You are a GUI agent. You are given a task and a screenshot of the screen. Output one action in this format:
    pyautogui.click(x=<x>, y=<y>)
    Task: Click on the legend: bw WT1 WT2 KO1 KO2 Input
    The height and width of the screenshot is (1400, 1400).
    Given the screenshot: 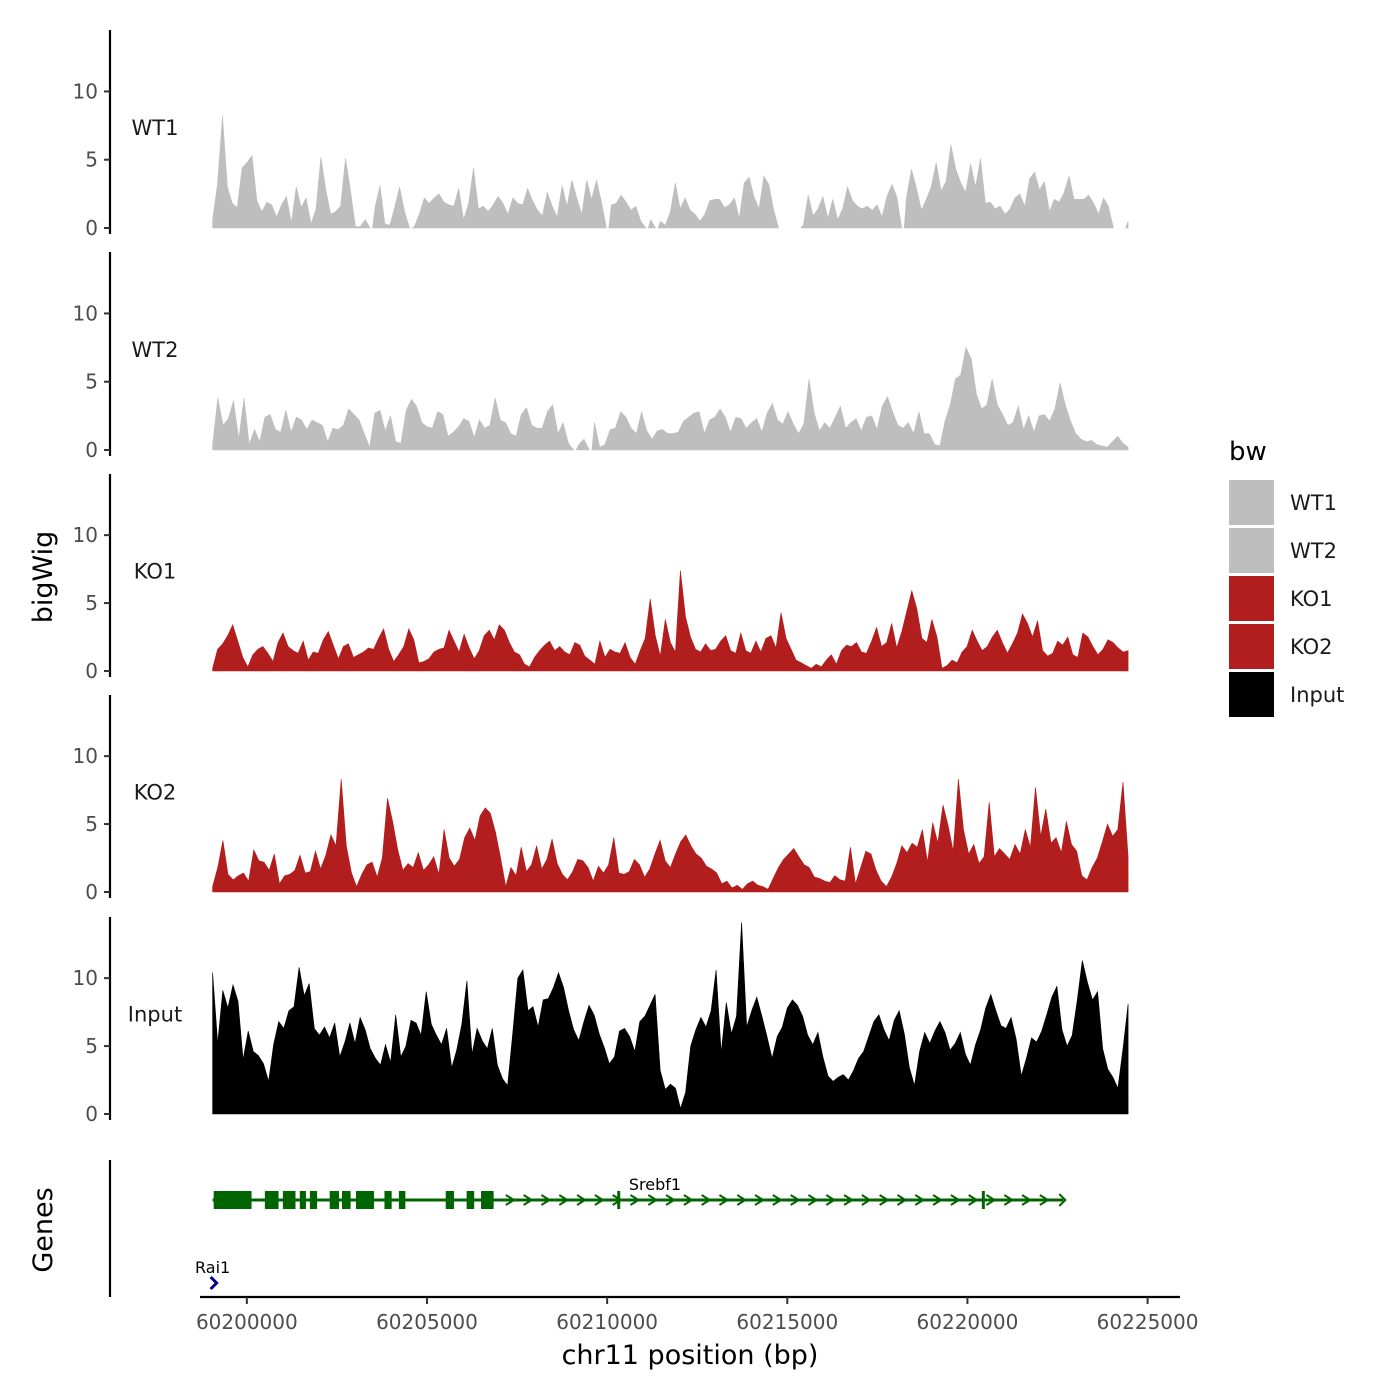 What is the action you would take?
    pyautogui.click(x=1286, y=577)
    